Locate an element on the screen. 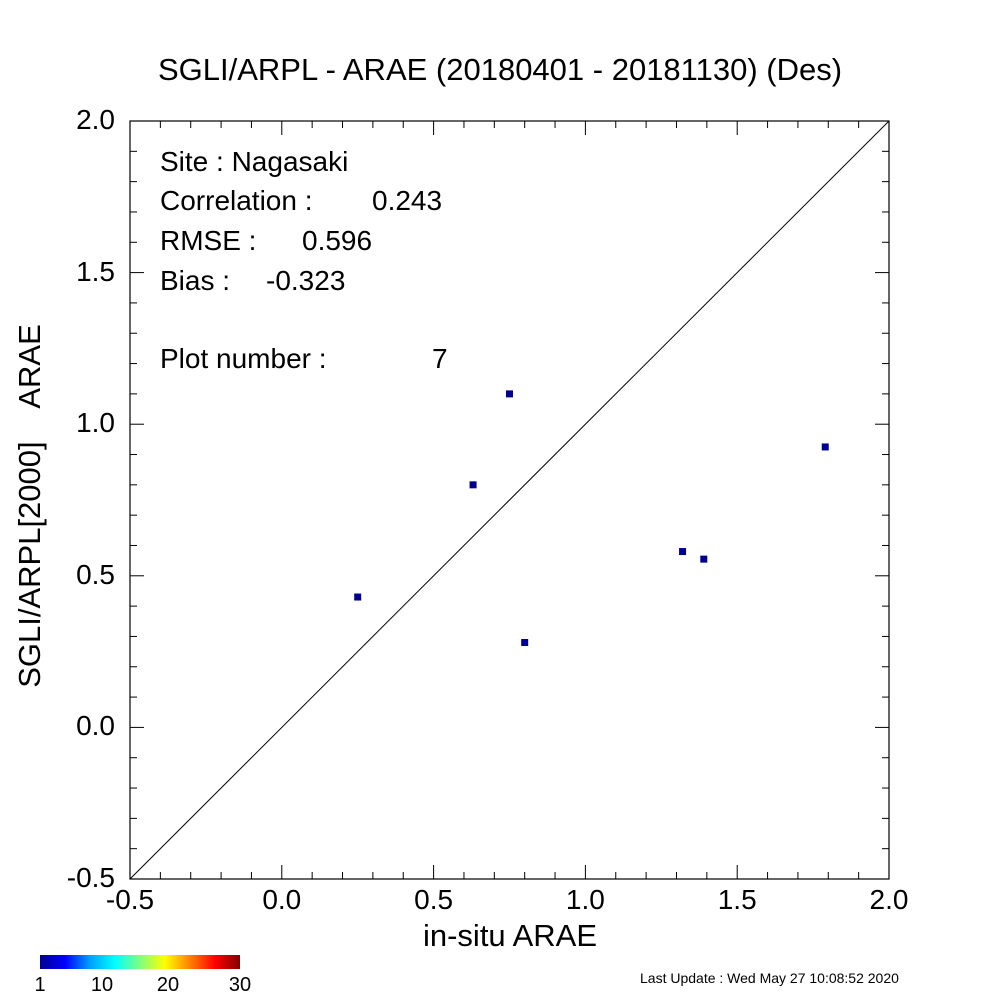  x-tick-label: 0.5 is located at coordinates (434, 899).